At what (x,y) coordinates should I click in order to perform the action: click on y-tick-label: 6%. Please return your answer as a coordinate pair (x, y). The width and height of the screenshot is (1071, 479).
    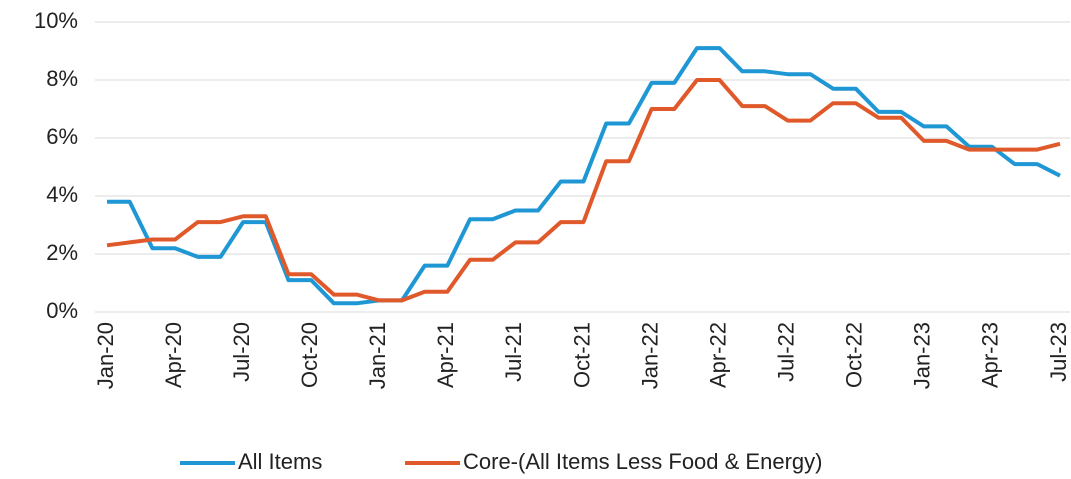
    Looking at the image, I should click on (62, 136).